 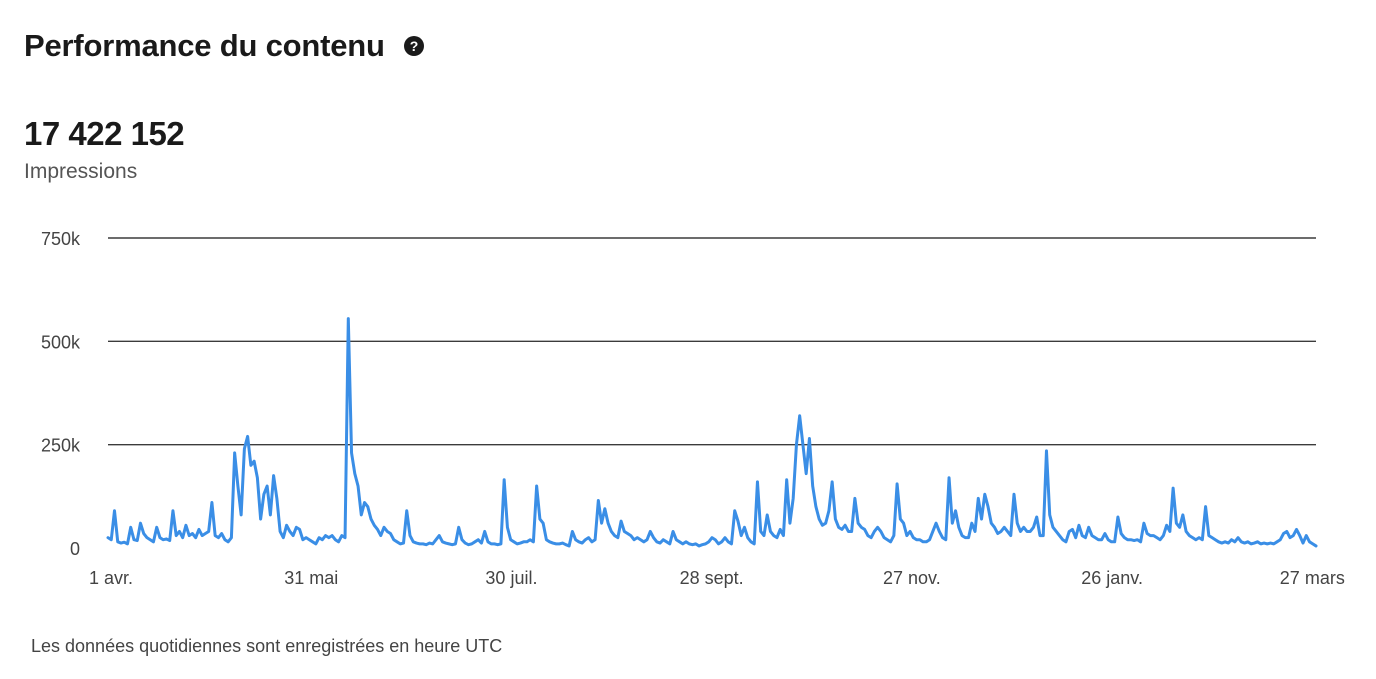 I want to click on section-header: Performance du contenu ?, so click(x=224, y=46).